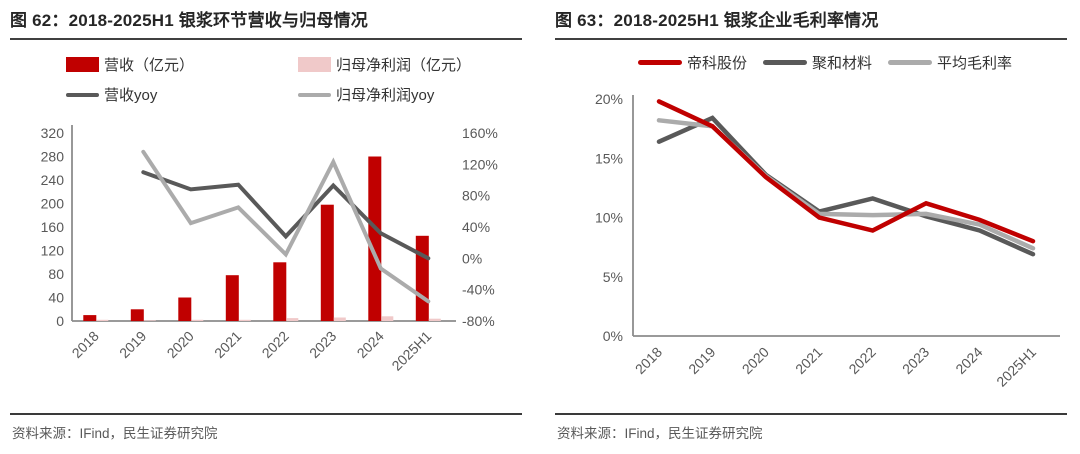 The image size is (1080, 454). Describe the element at coordinates (841, 64) in the screenshot. I see `legend-label-juhe: 聚和材料` at that location.